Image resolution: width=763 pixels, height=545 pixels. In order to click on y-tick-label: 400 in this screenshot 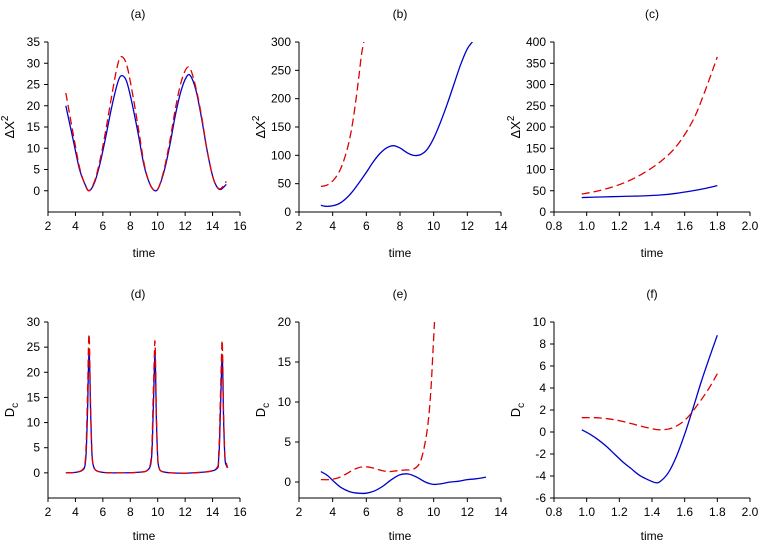, I will do `click(536, 42)`.